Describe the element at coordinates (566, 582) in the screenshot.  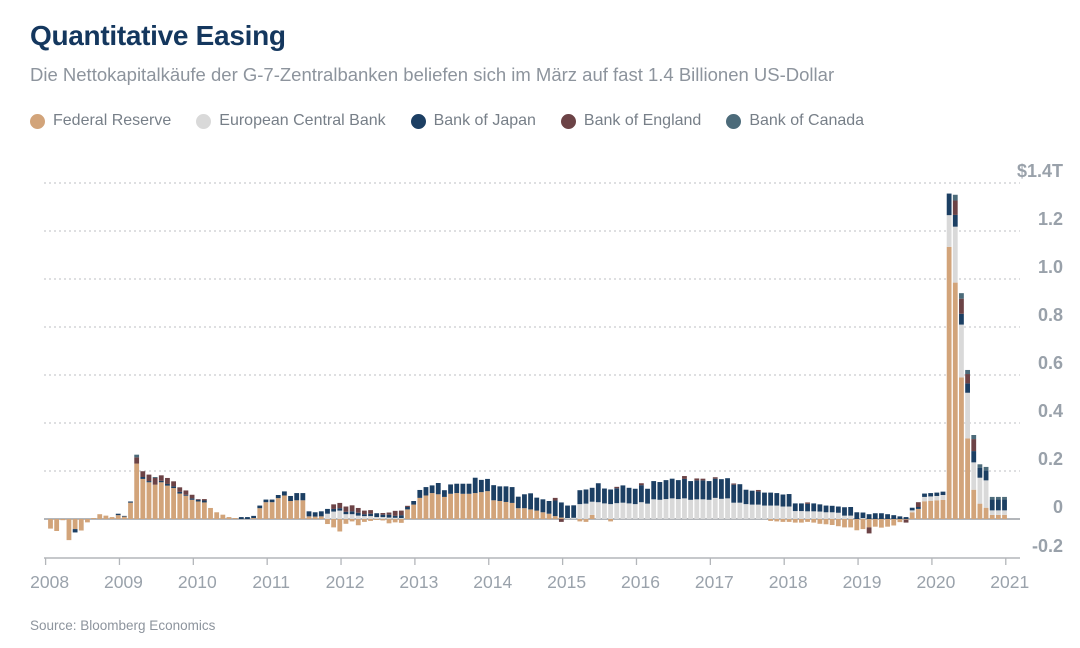
I see `svg-text: 2015` at that location.